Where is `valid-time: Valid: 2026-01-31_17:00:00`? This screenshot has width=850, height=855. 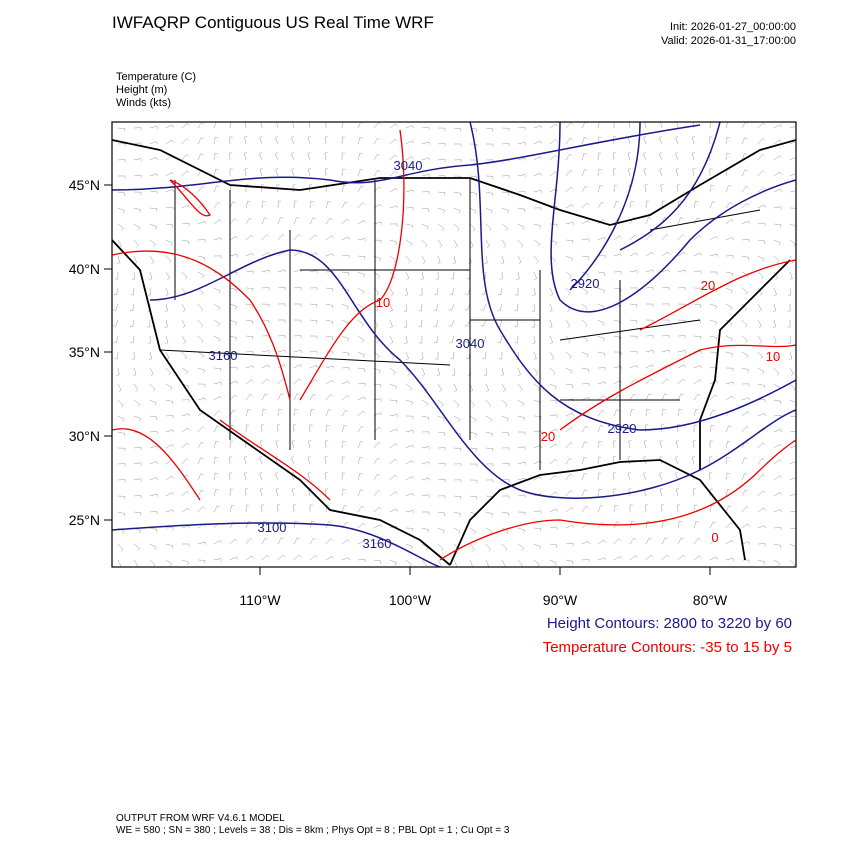
valid-time: Valid: 2026-01-31_17:00:00 is located at coordinates (728, 41).